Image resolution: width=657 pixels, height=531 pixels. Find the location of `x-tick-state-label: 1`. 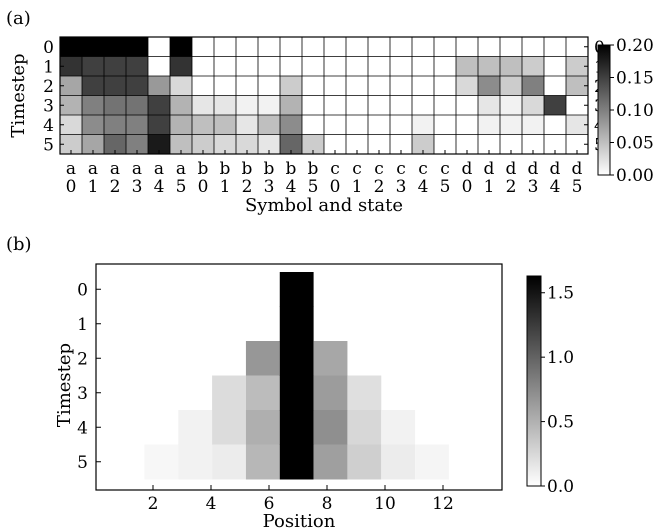

x-tick-state-label: 1 is located at coordinates (489, 187).